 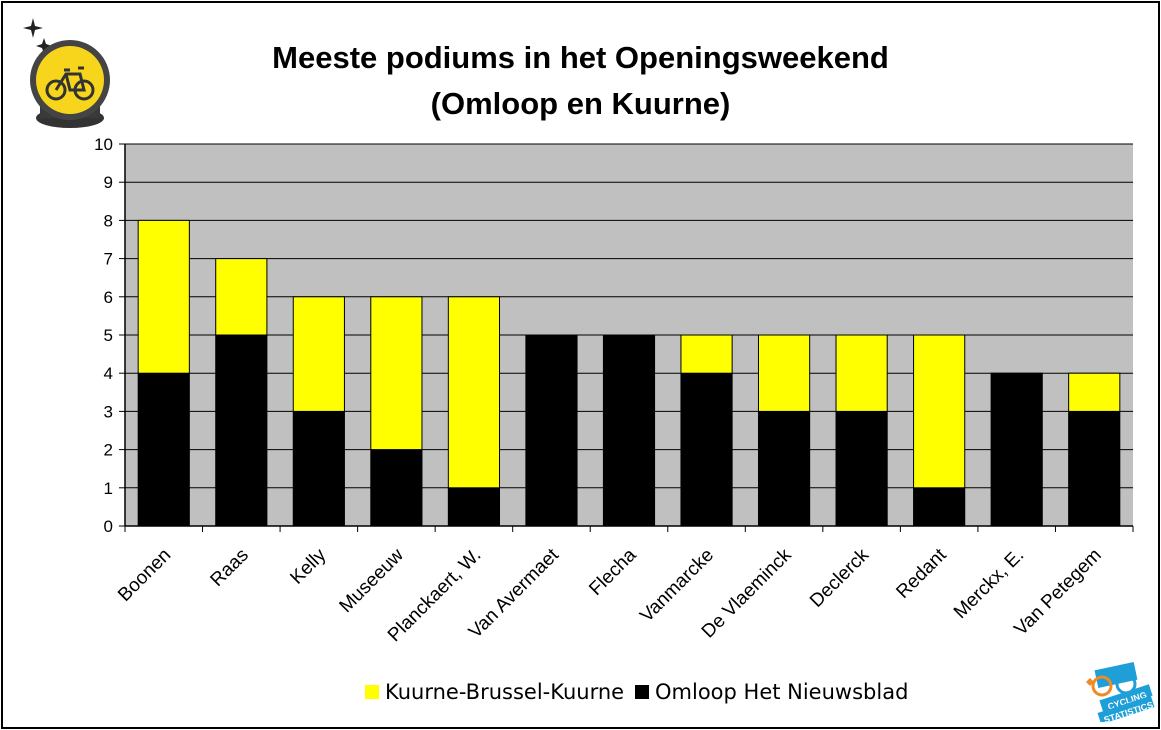 What do you see at coordinates (989, 584) in the screenshot?
I see `x-tick-label: Merckx, E.` at bounding box center [989, 584].